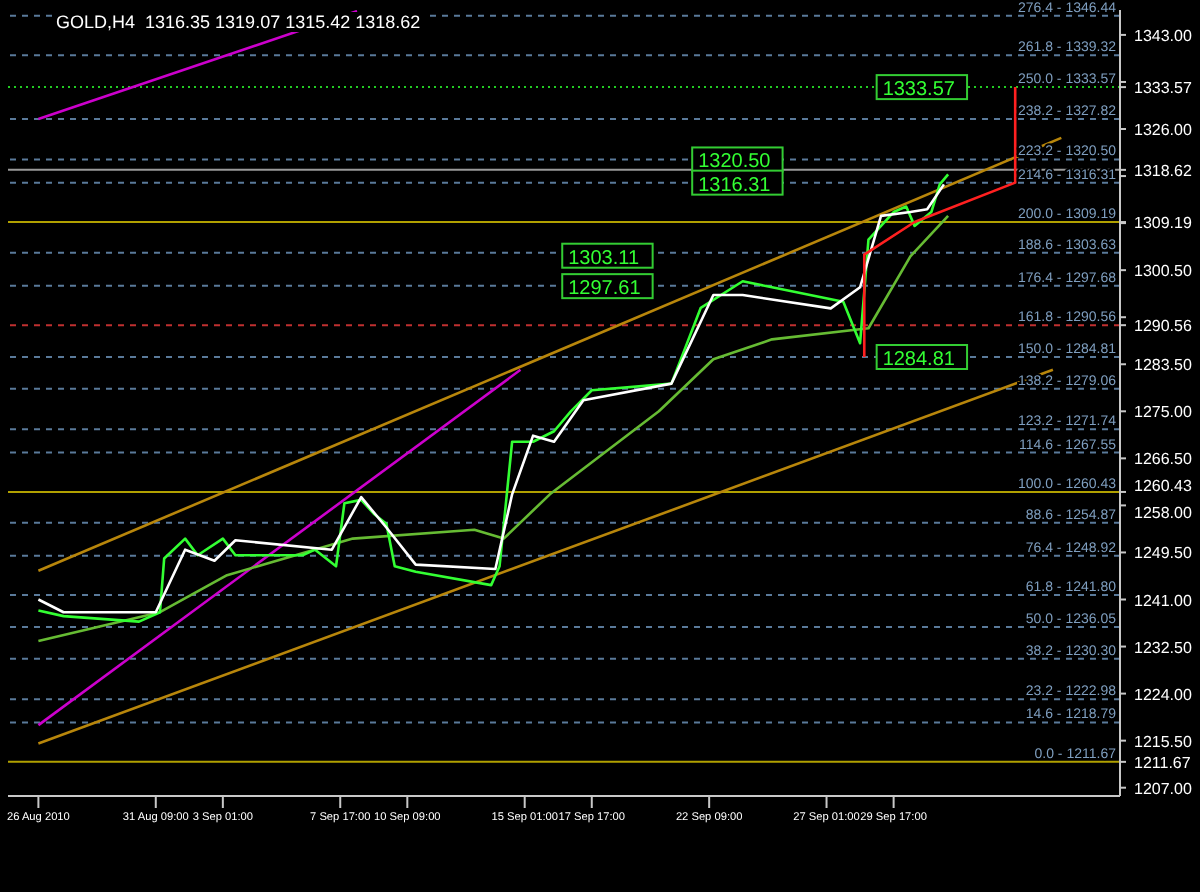 The image size is (1200, 892). What do you see at coordinates (605, 289) in the screenshot?
I see `annotation: 1297.61` at bounding box center [605, 289].